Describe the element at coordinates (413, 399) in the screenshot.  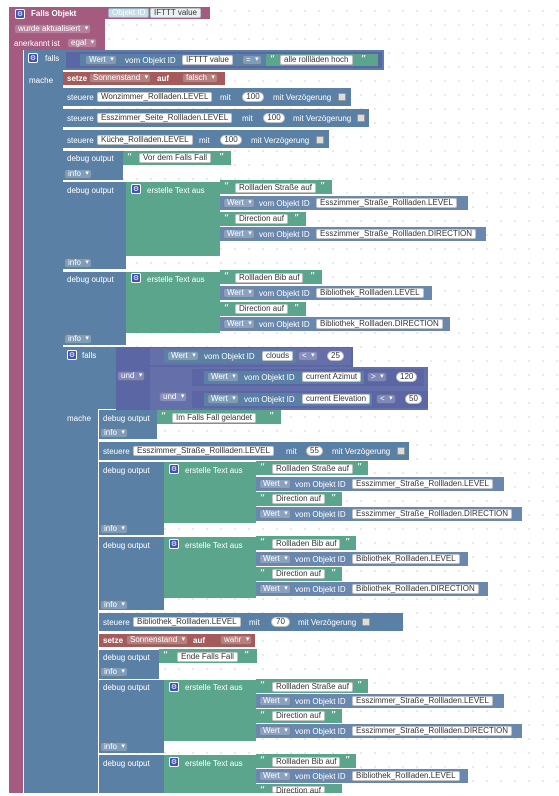
I see `cond2-value-3: 50` at that location.